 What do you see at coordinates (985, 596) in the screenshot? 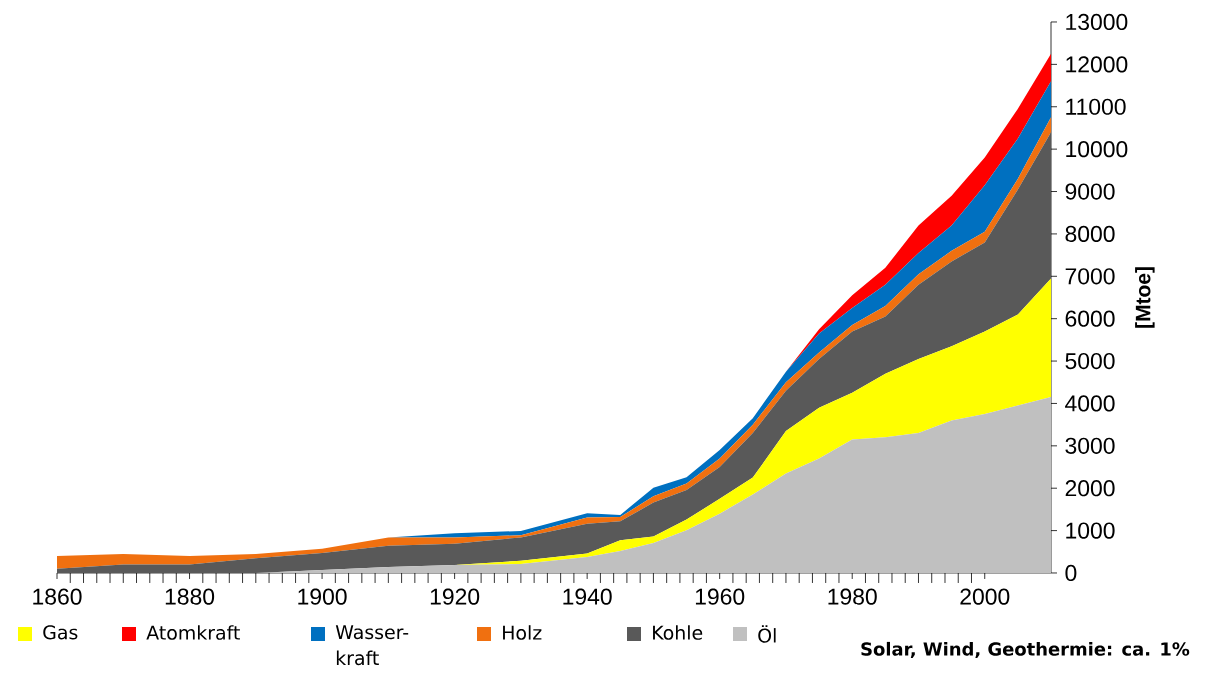
I see `x-tick-label: 2000` at bounding box center [985, 596].